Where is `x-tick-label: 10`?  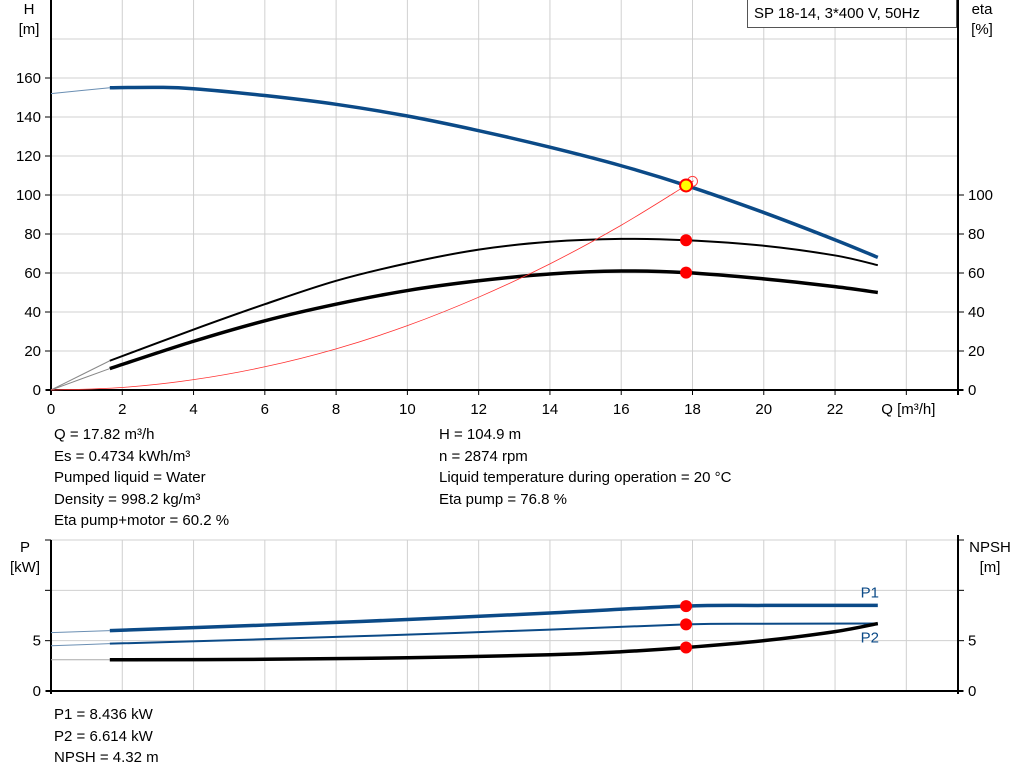
x-tick-label: 10 is located at coordinates (407, 409).